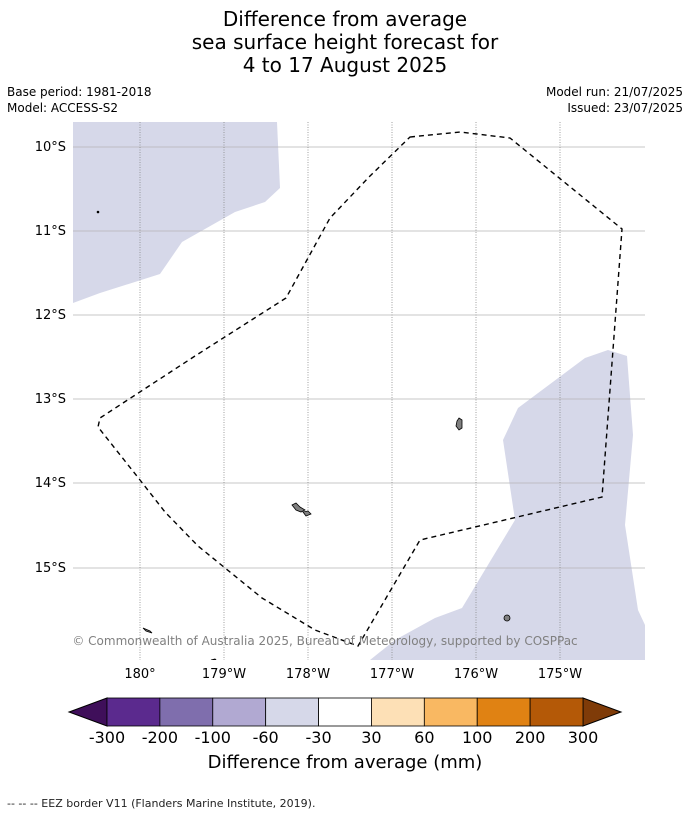 This screenshot has height=816, width=690. I want to click on lon-label-175w: 175°W, so click(560, 674).